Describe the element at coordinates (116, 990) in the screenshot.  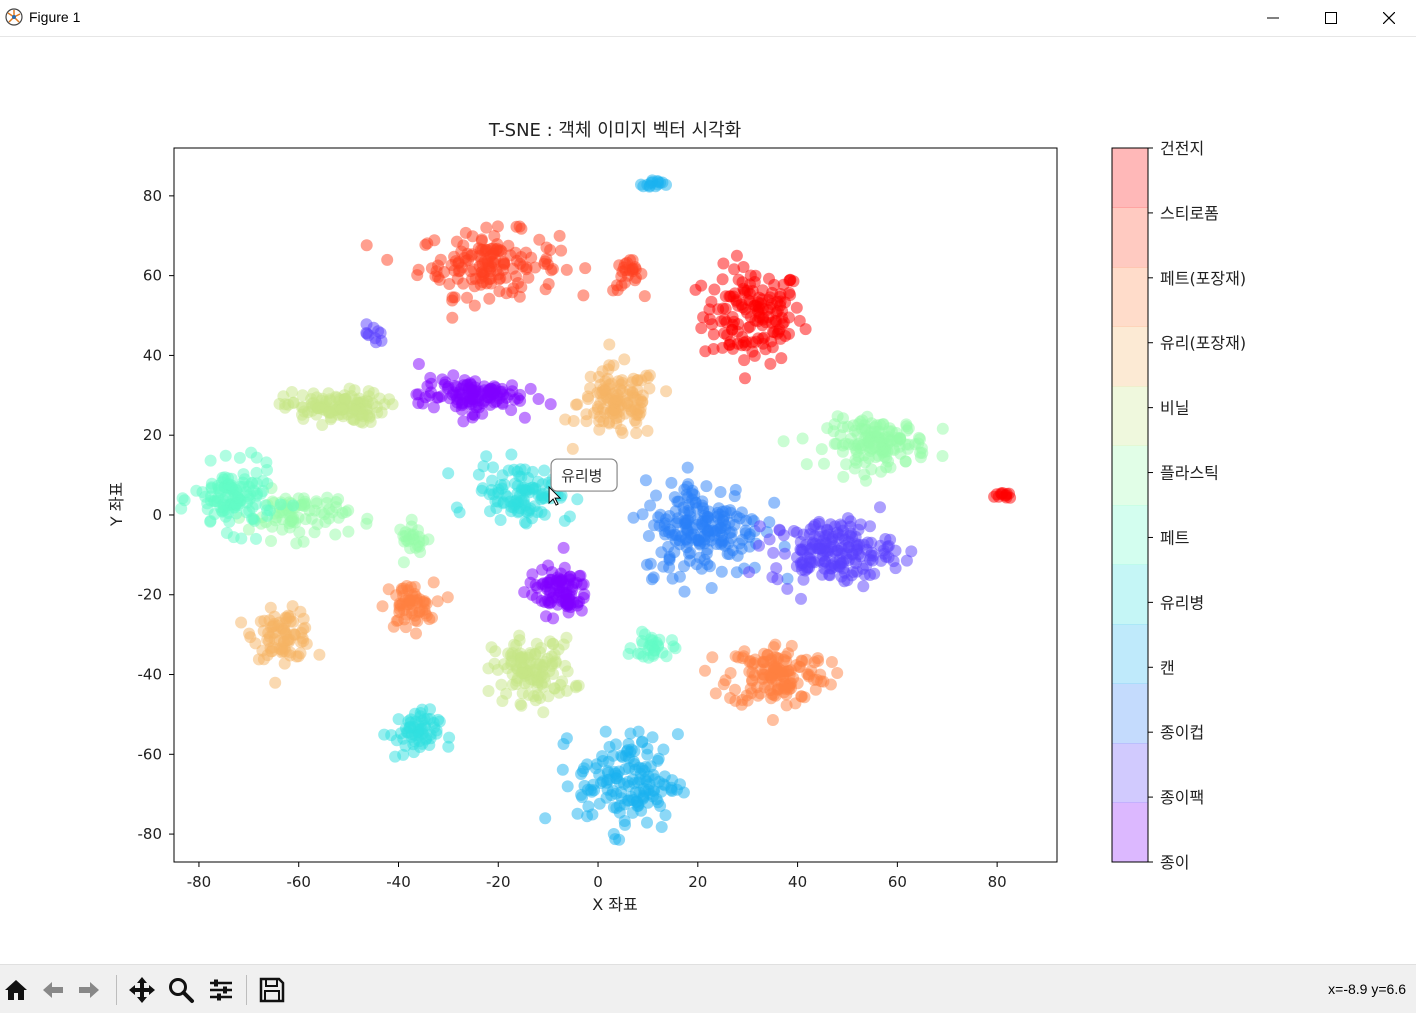
I see `toolbar-separator` at that location.